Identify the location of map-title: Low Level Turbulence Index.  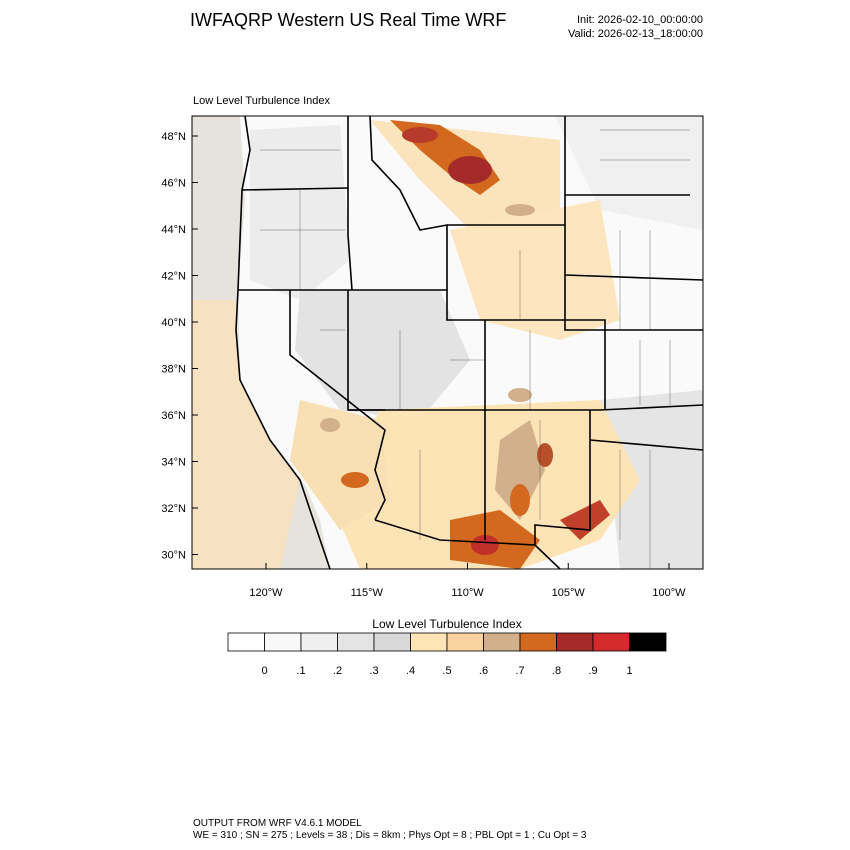
(261, 101).